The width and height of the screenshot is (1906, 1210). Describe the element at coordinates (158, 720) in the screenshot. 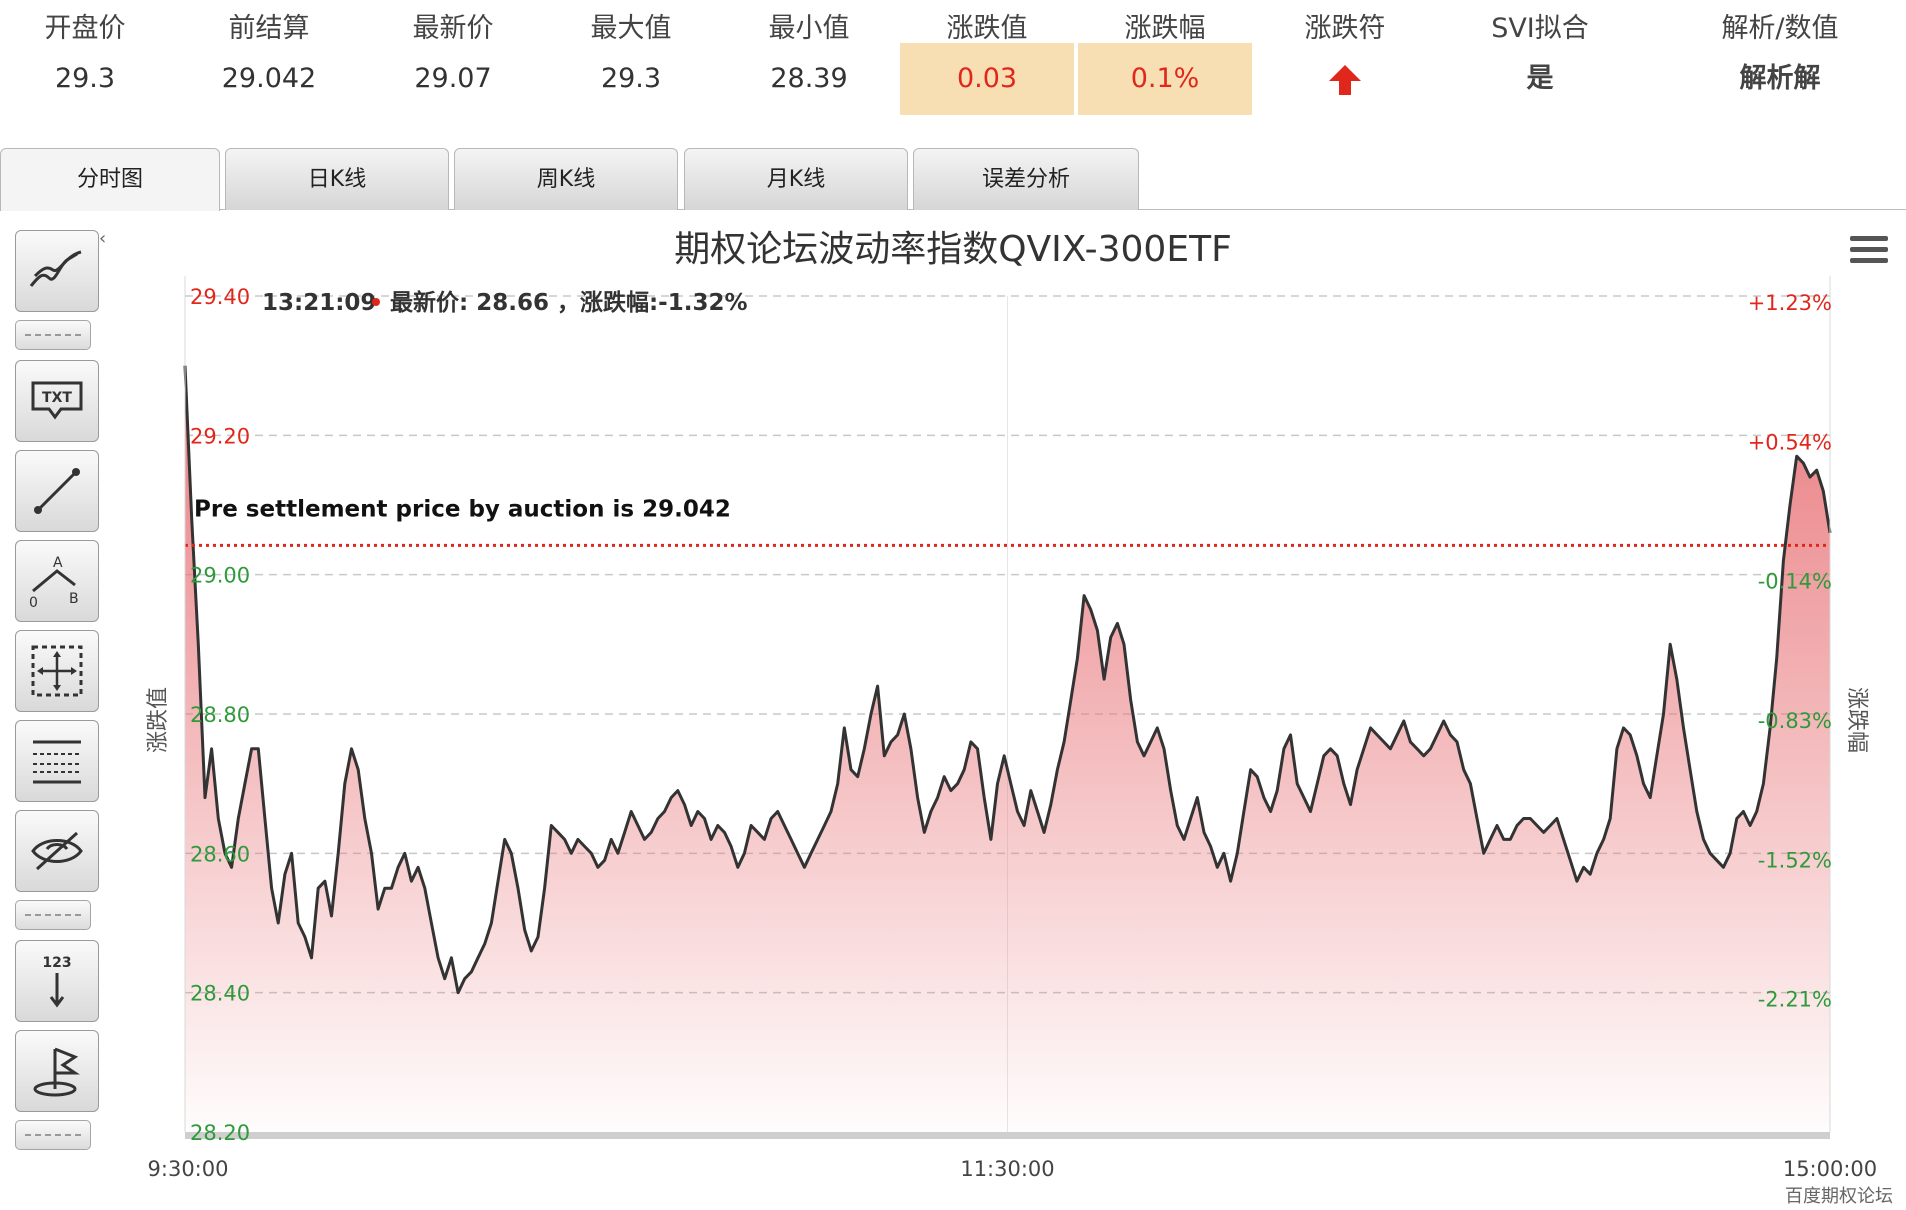

I see `y-axis-title-left: 涨跌值` at that location.